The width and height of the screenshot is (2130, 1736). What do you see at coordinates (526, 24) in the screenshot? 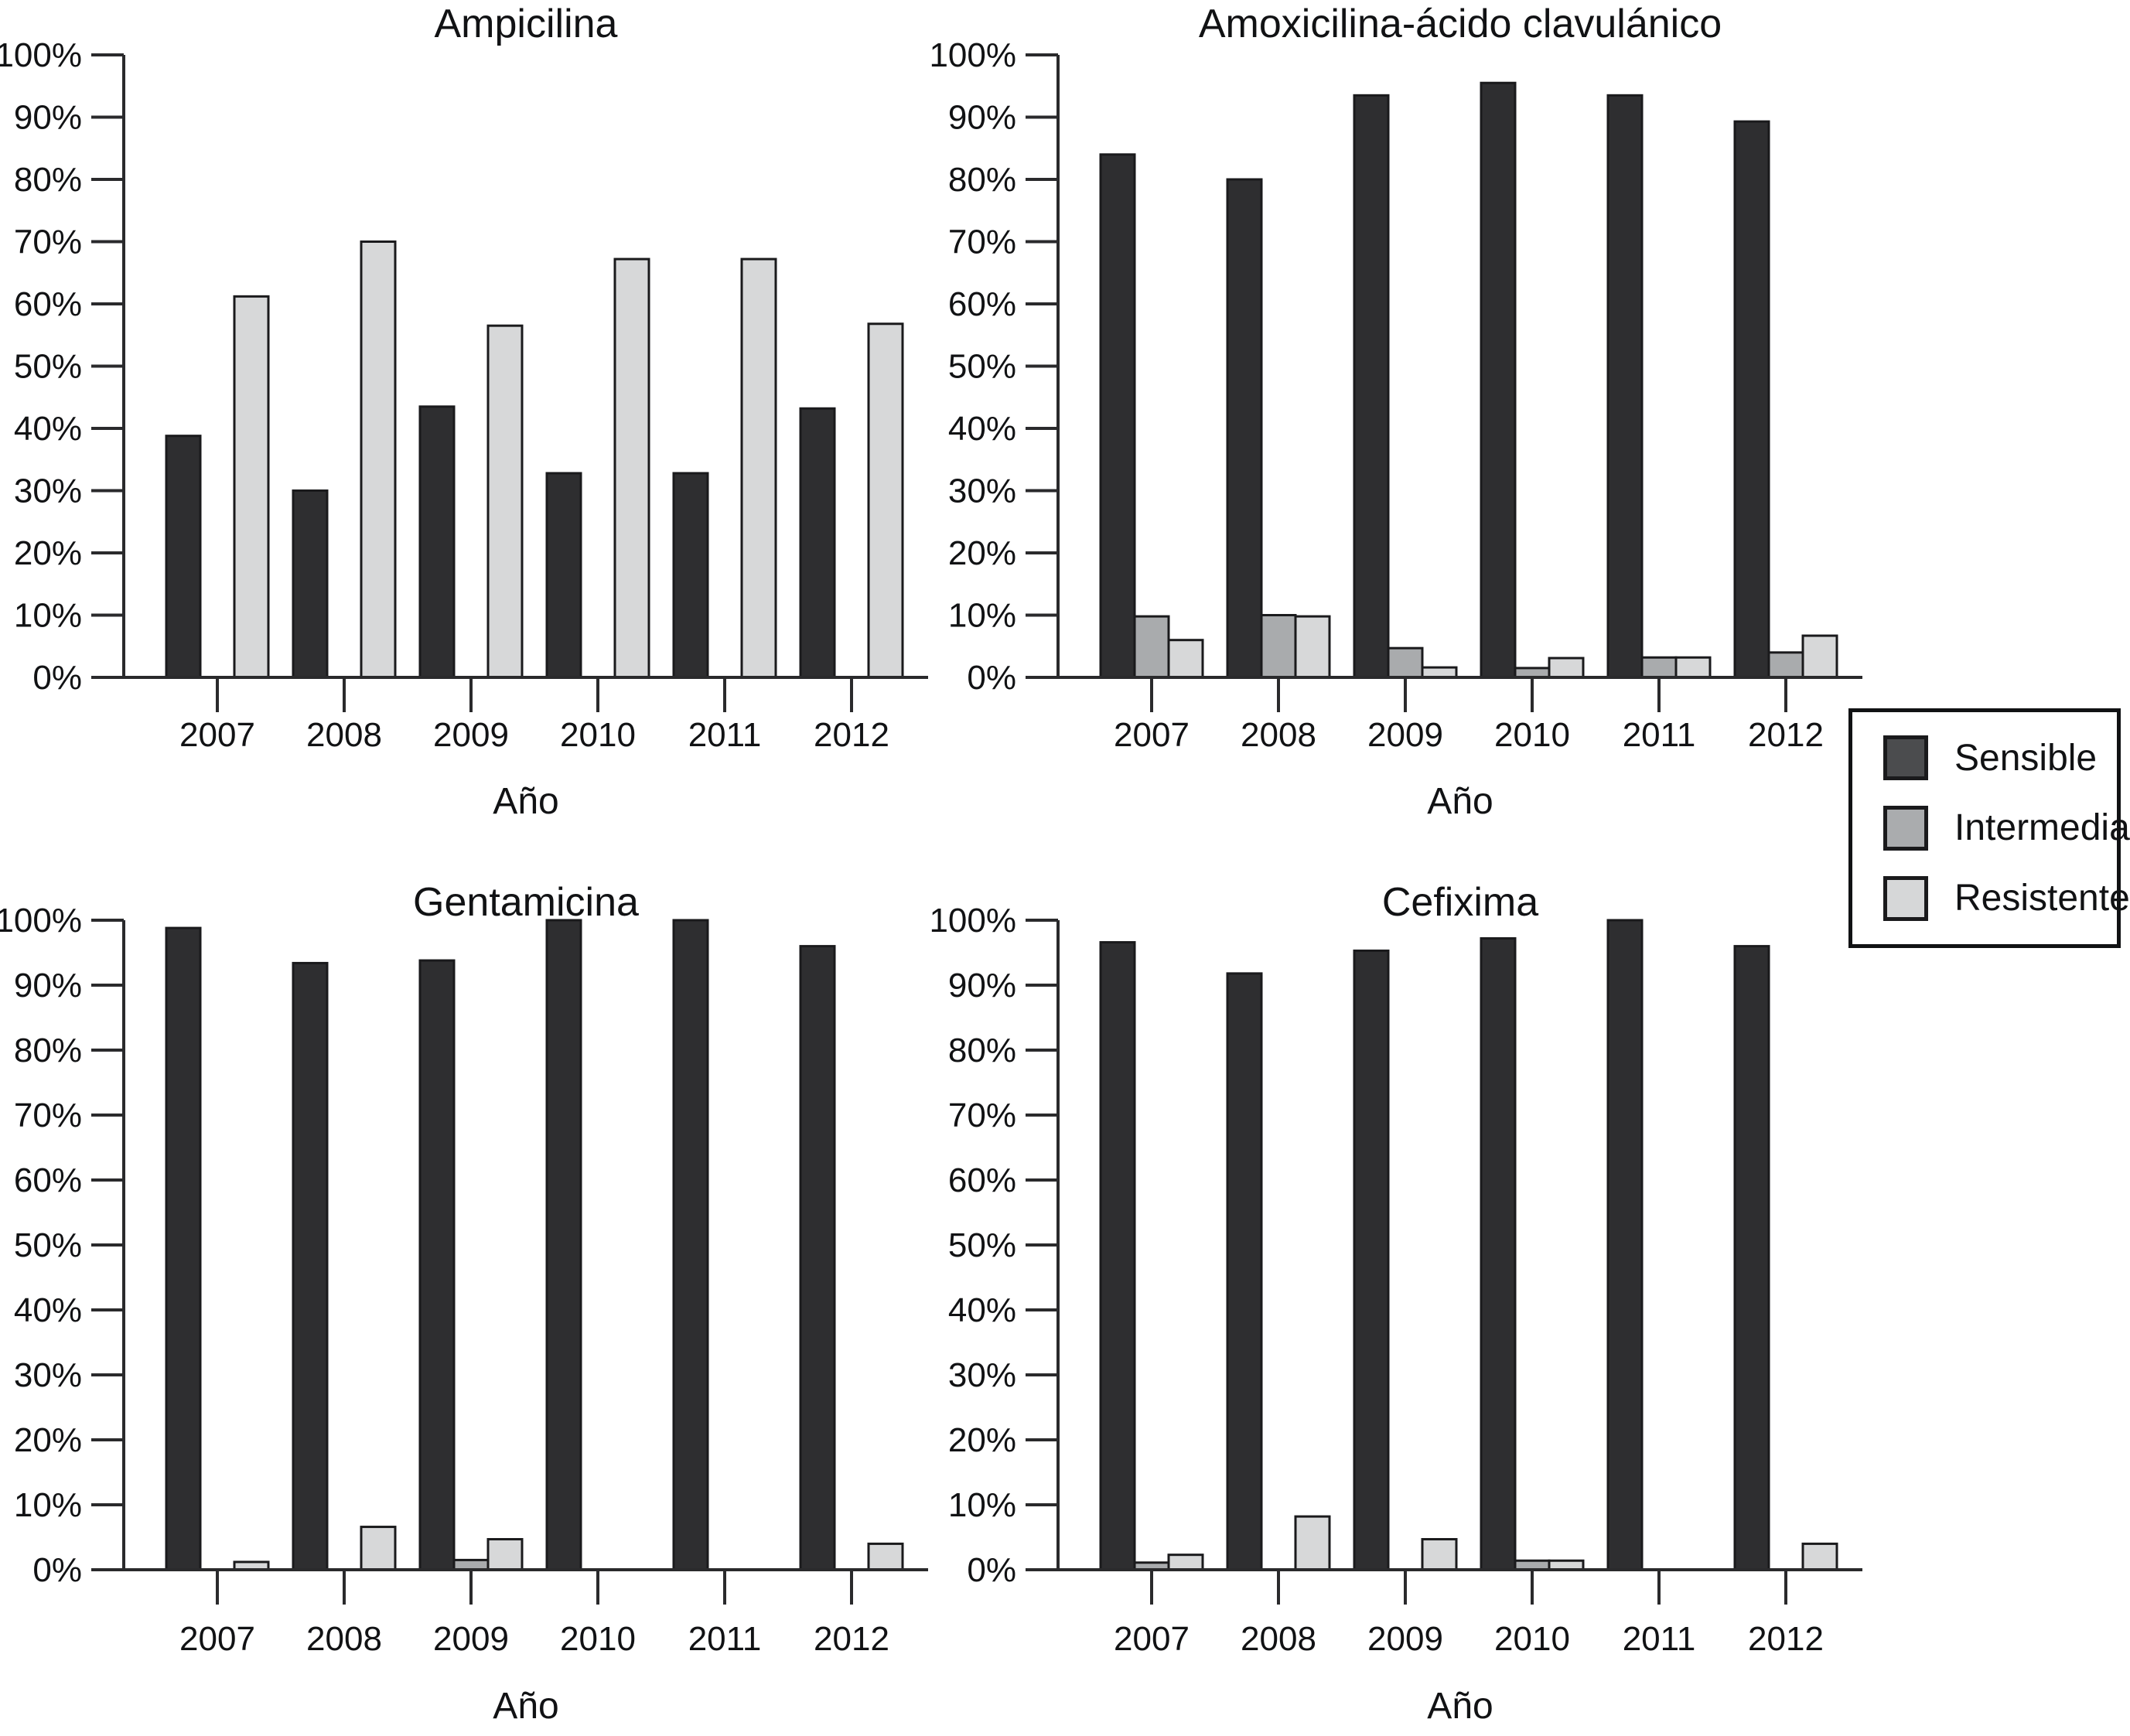
I see `chart-title: Ampicilina` at bounding box center [526, 24].